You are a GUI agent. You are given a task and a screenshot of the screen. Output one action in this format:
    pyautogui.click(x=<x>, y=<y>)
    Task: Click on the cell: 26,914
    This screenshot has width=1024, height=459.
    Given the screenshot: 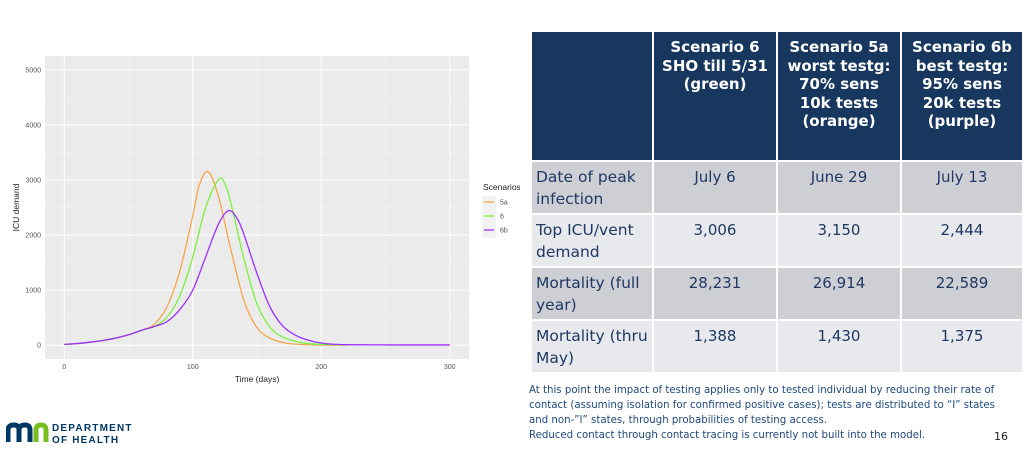 What is the action you would take?
    pyautogui.click(x=839, y=293)
    